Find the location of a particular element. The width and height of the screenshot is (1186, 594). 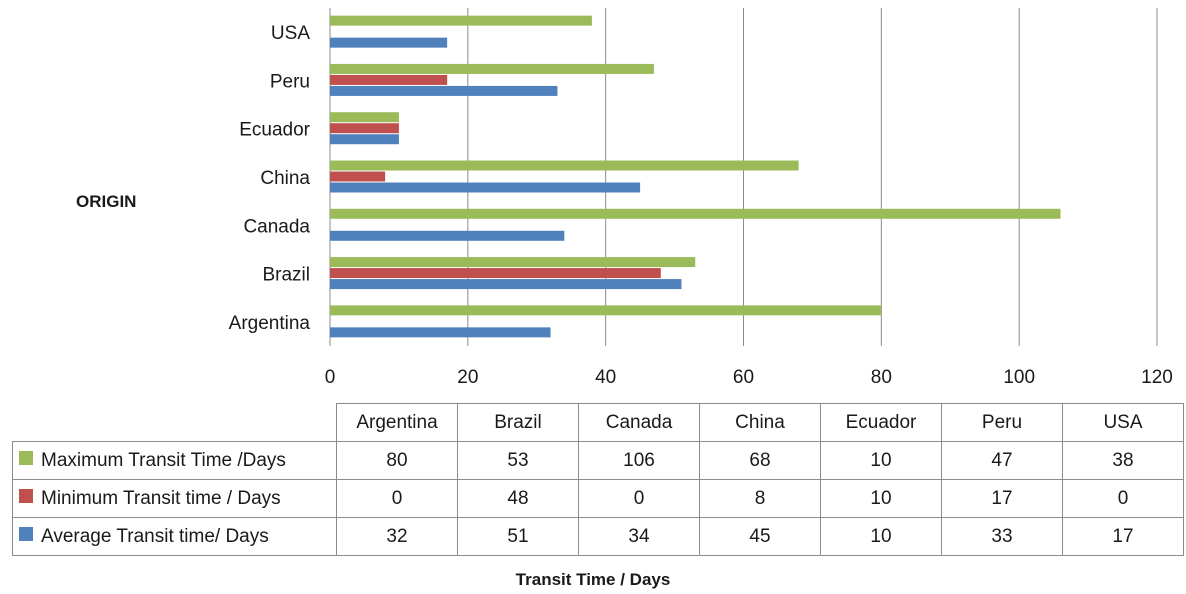

table-col-header: USA is located at coordinates (1123, 422).